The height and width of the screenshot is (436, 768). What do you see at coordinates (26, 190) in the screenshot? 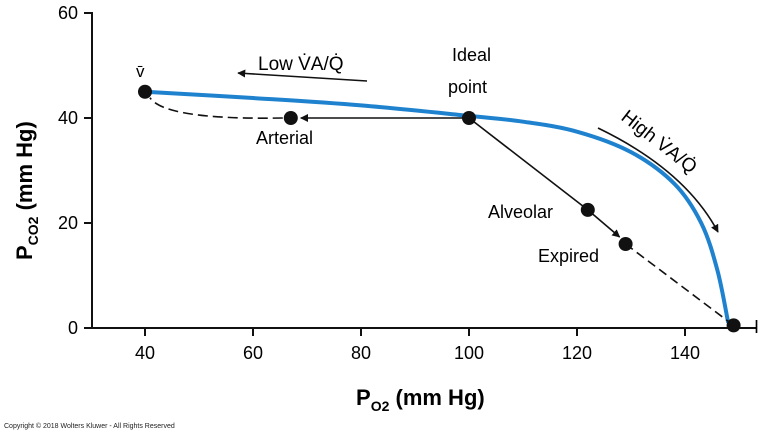
I see `y-axis-title: PCO2 (mm Hg)` at bounding box center [26, 190].